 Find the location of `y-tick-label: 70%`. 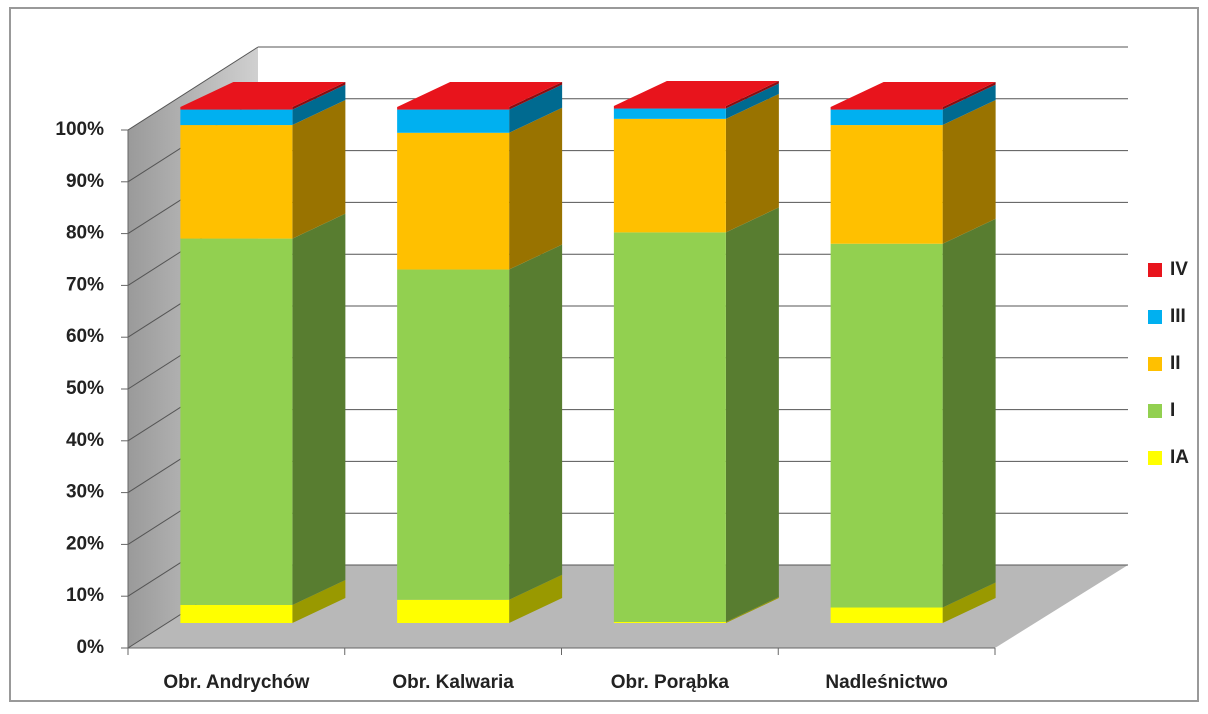

y-tick-label: 70% is located at coordinates (85, 284).